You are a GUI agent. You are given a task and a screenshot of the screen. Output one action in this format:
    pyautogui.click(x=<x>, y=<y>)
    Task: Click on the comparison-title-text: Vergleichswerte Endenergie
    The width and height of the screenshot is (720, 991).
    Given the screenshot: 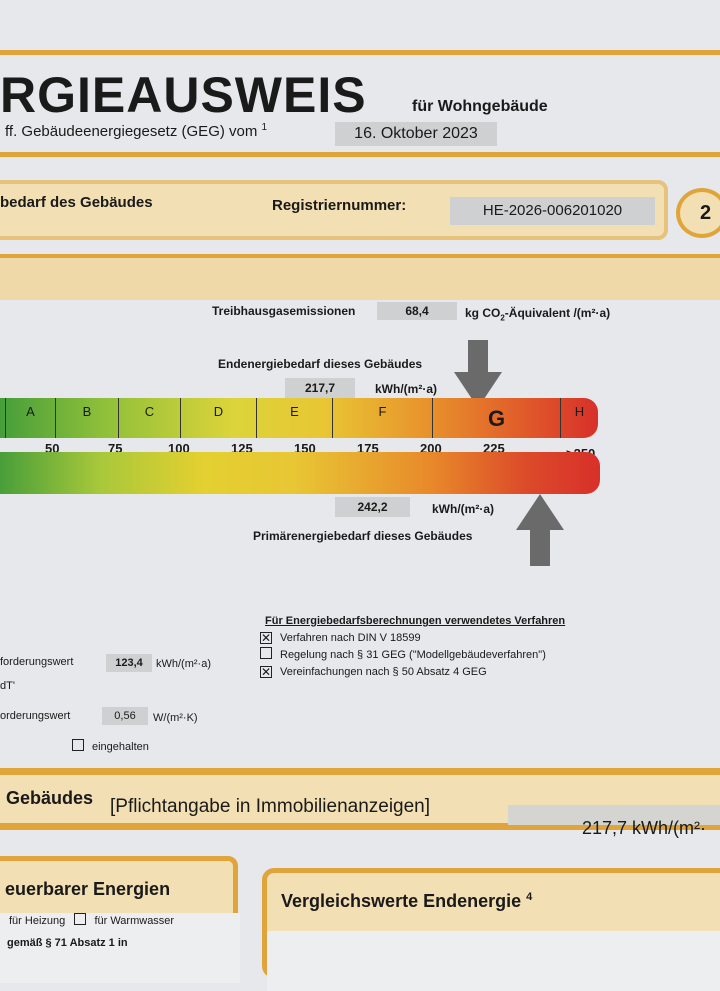 What is the action you would take?
    pyautogui.click(x=401, y=901)
    